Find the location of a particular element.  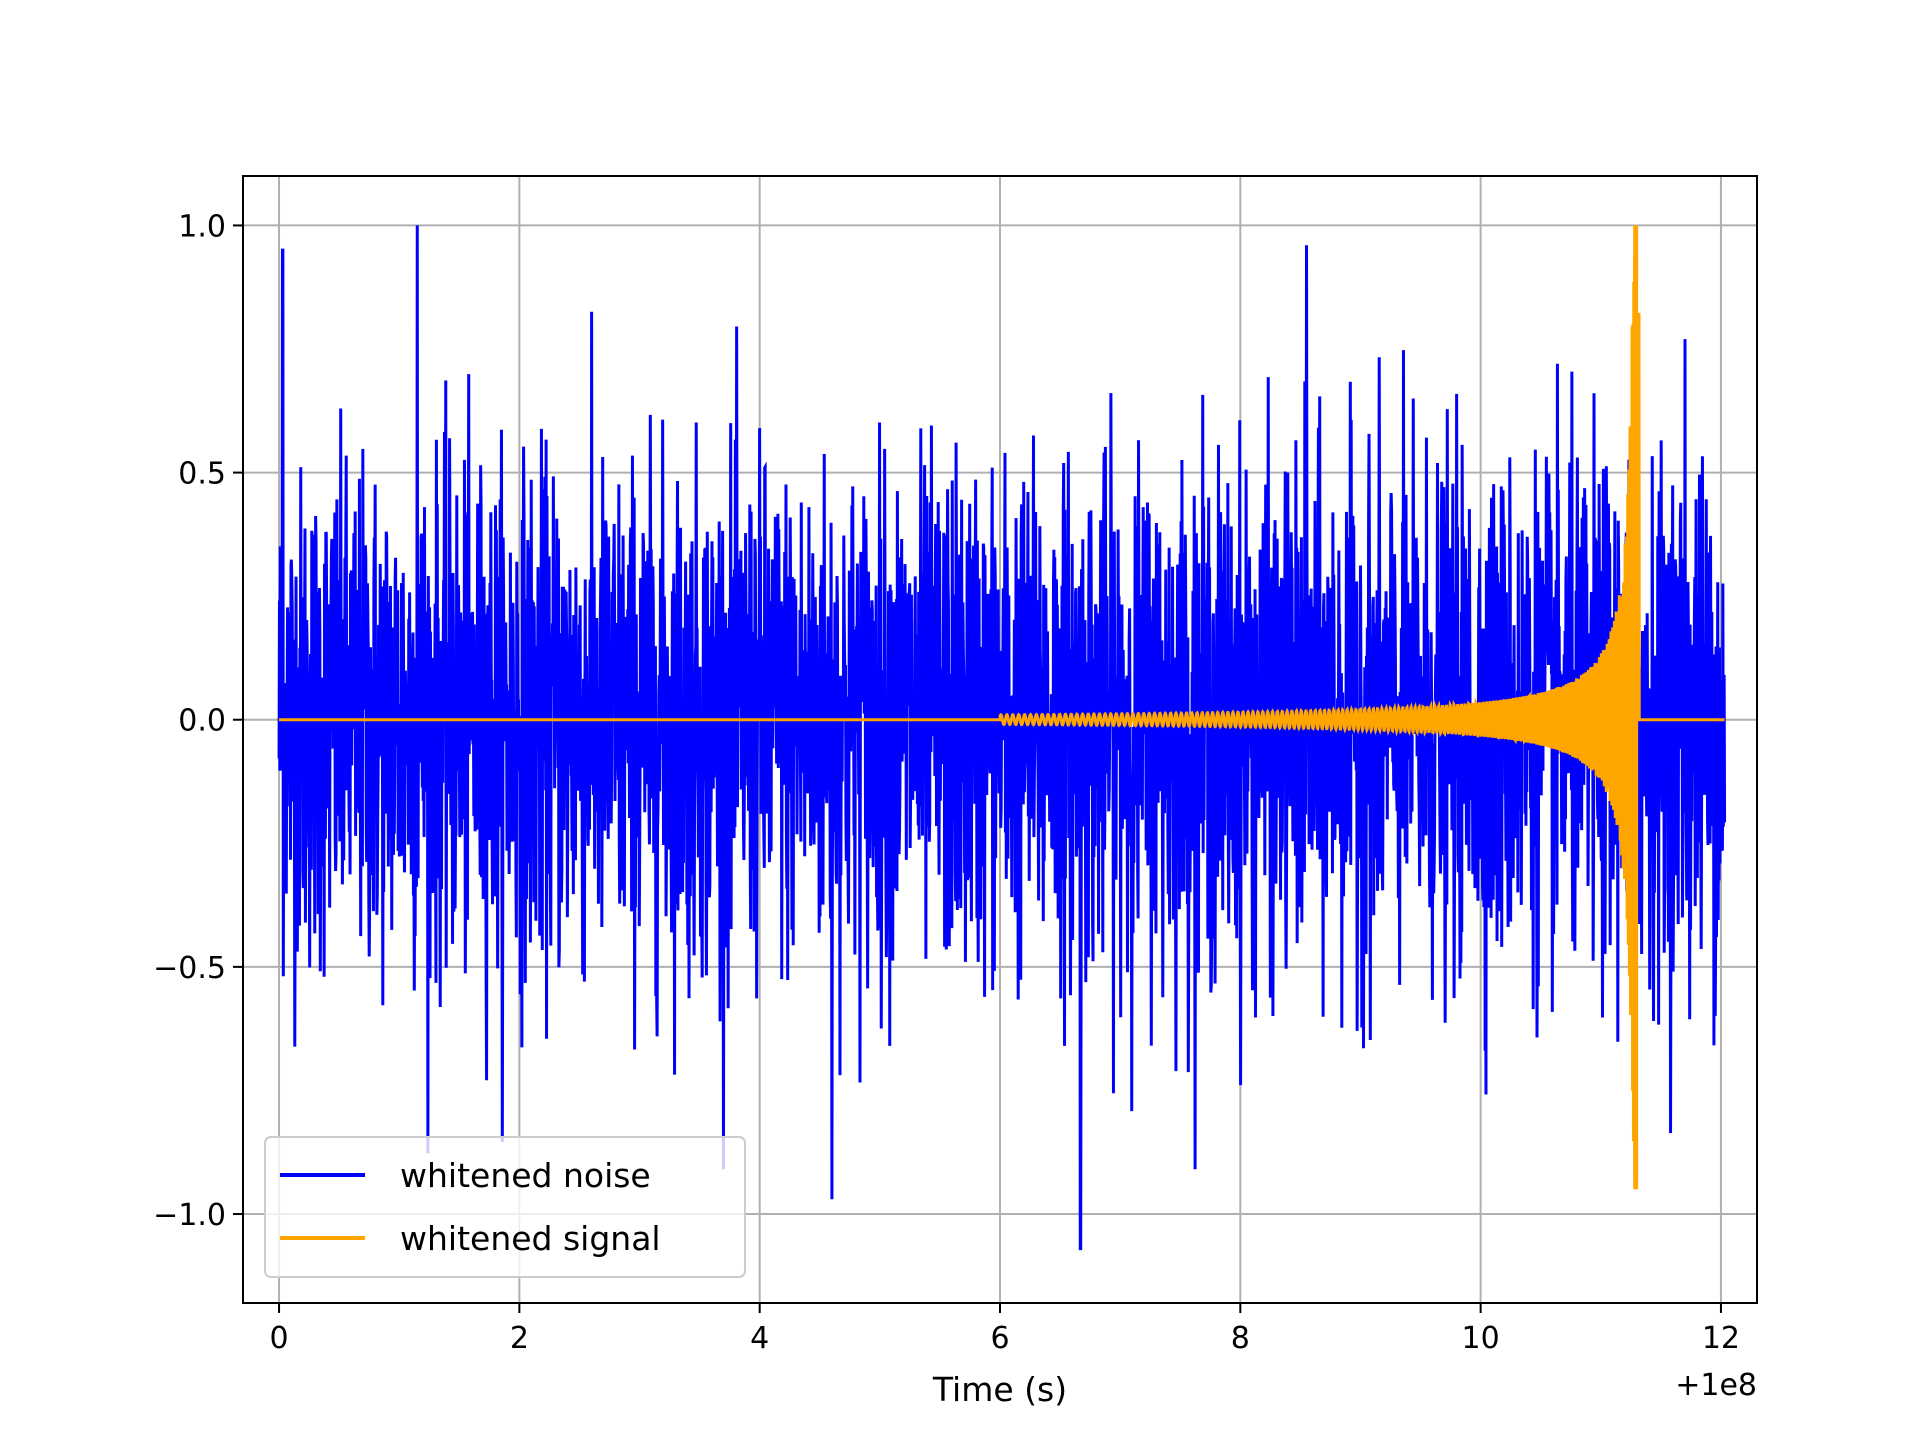

x-tick-label-3: 6 is located at coordinates (999, 1338).